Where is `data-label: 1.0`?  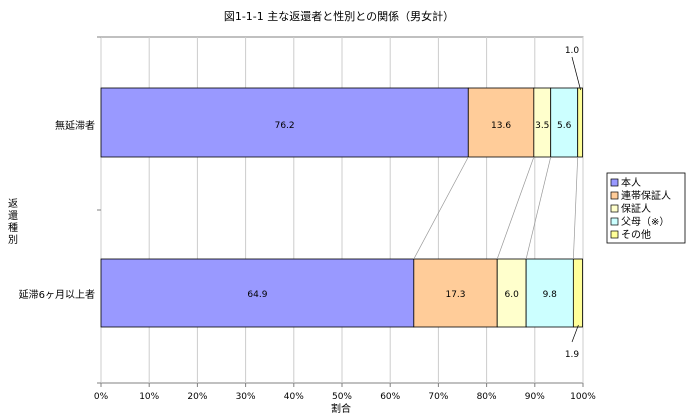
data-label: 1.0 is located at coordinates (572, 51).